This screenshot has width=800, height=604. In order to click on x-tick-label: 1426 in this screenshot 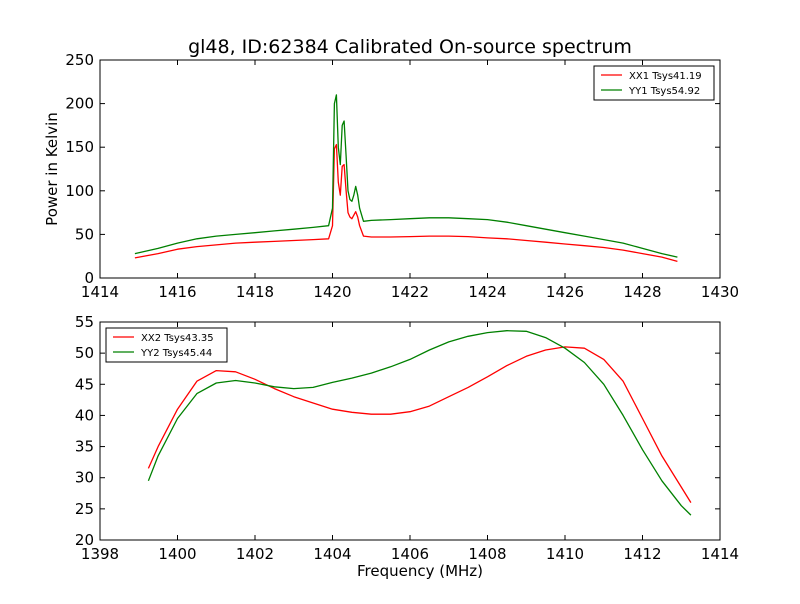, I will do `click(565, 292)`.